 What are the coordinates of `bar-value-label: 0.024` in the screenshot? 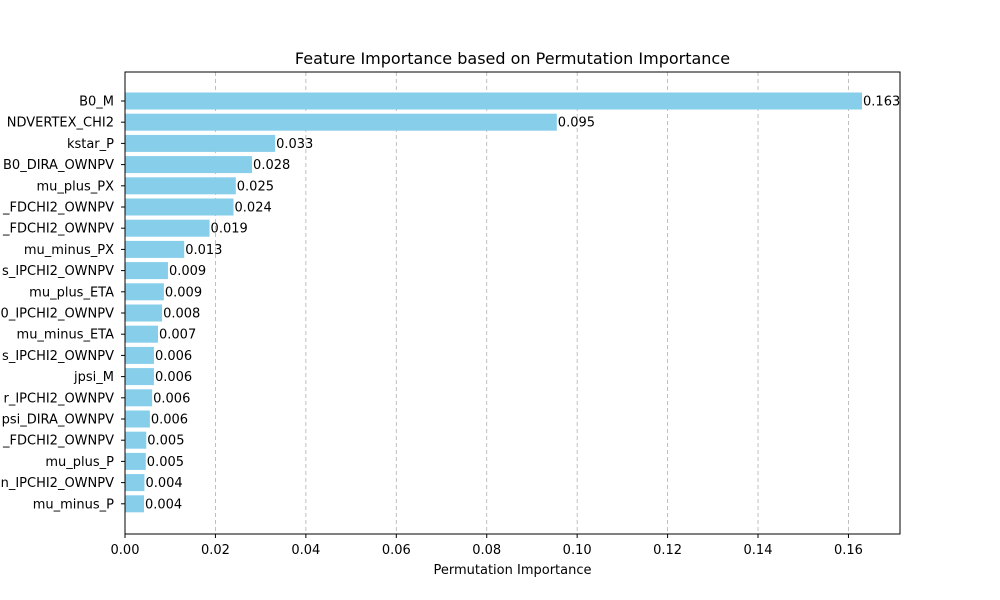 It's located at (253, 208).